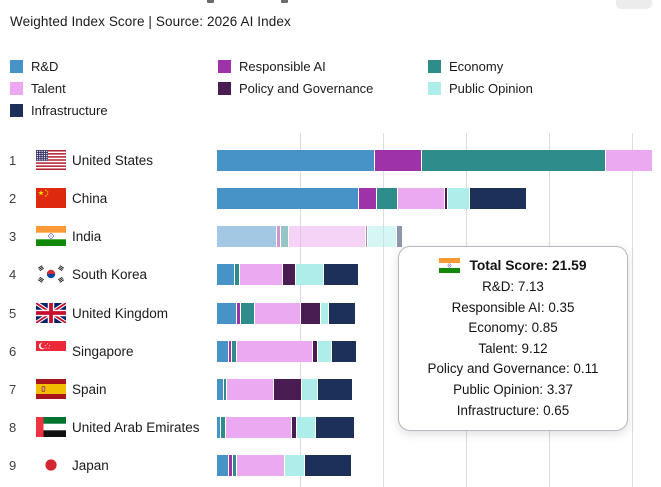 Image resolution: width=661 pixels, height=487 pixels. I want to click on tooltip-metric-economy: Economy: 0.85, so click(513, 328).